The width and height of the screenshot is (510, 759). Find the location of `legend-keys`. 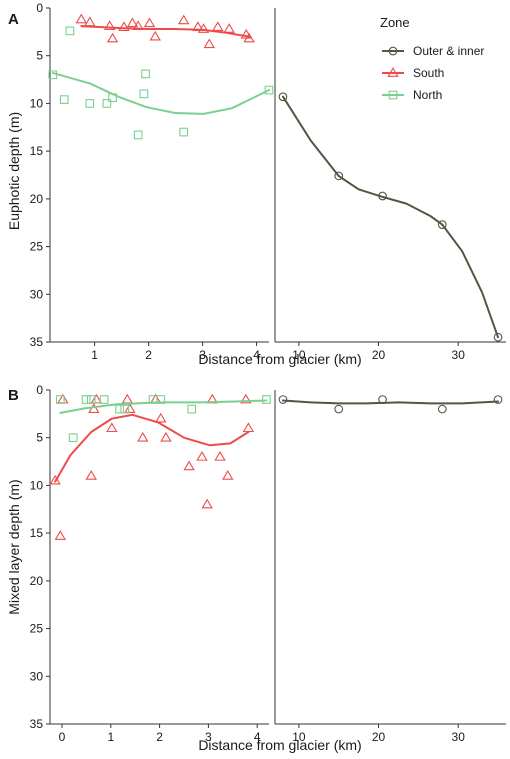

legend-keys is located at coordinates (393, 73).